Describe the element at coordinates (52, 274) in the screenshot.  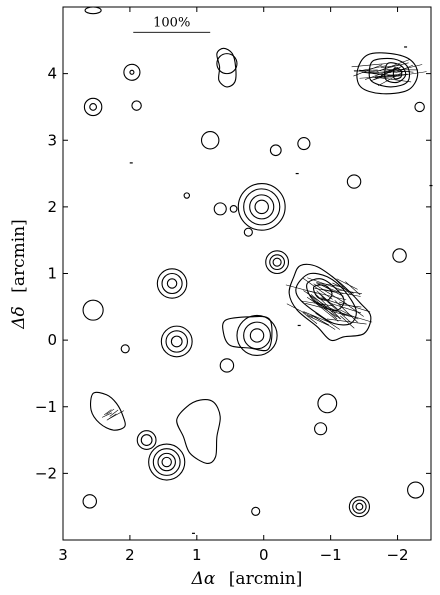
I see `y-tick-label-3: 1` at that location.